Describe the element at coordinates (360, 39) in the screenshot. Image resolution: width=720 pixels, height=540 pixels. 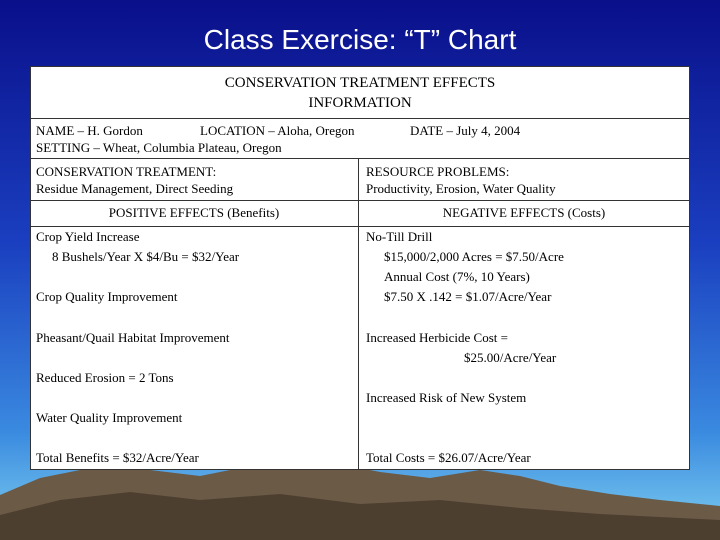
I see `slide-title: Class Exercise: “T” Chart` at that location.